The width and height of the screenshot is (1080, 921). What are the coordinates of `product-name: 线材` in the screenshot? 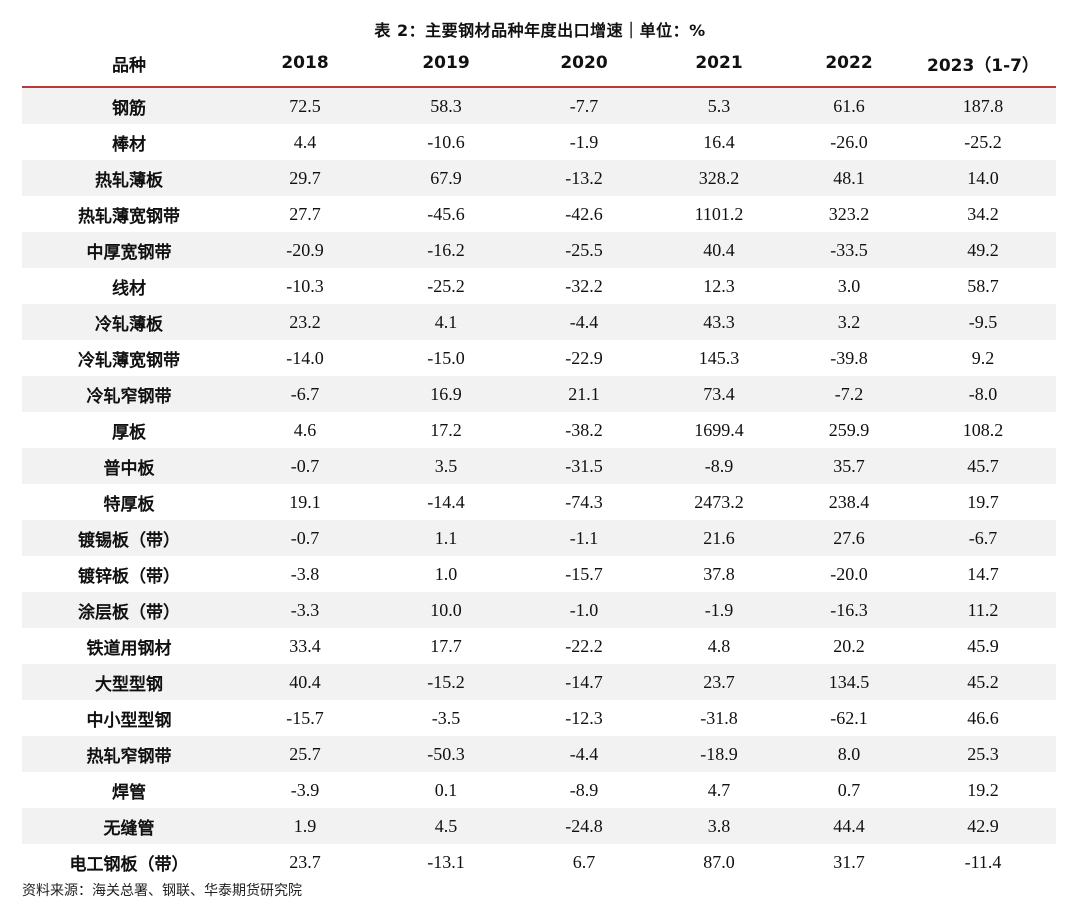 It's located at (129, 286).